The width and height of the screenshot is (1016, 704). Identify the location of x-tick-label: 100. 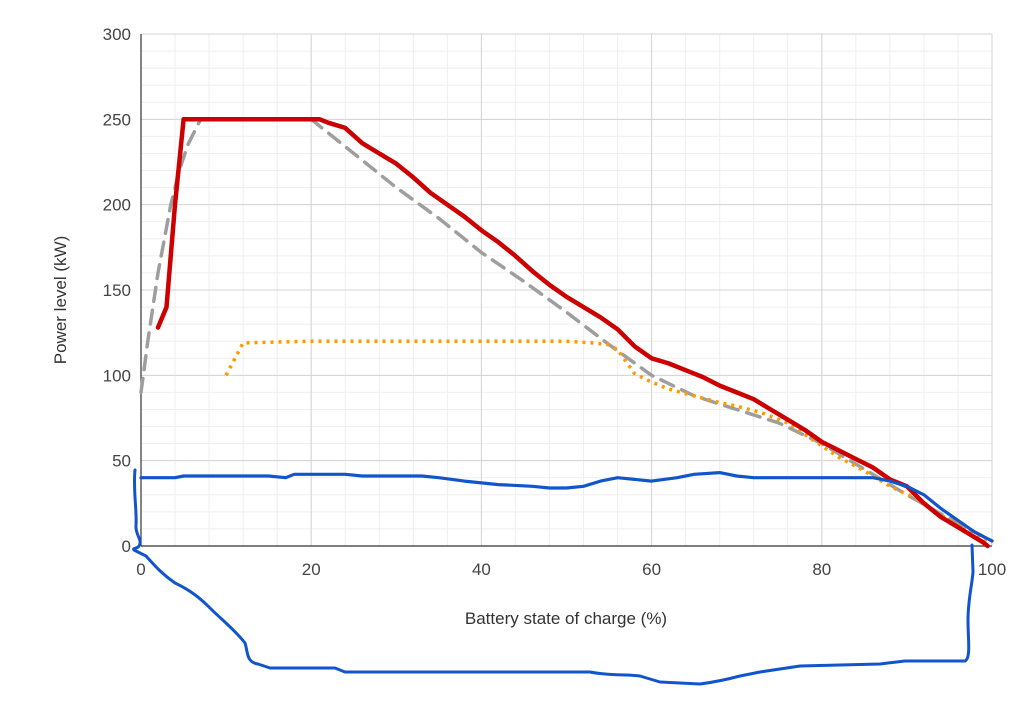
(992, 569).